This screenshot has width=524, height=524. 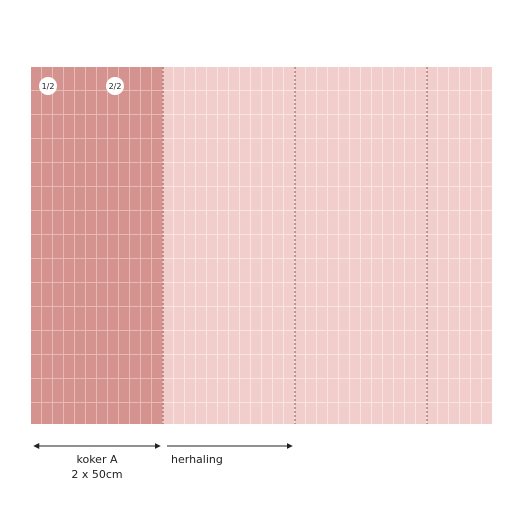 What do you see at coordinates (197, 459) in the screenshot?
I see `repeat-label: herhaling` at bounding box center [197, 459].